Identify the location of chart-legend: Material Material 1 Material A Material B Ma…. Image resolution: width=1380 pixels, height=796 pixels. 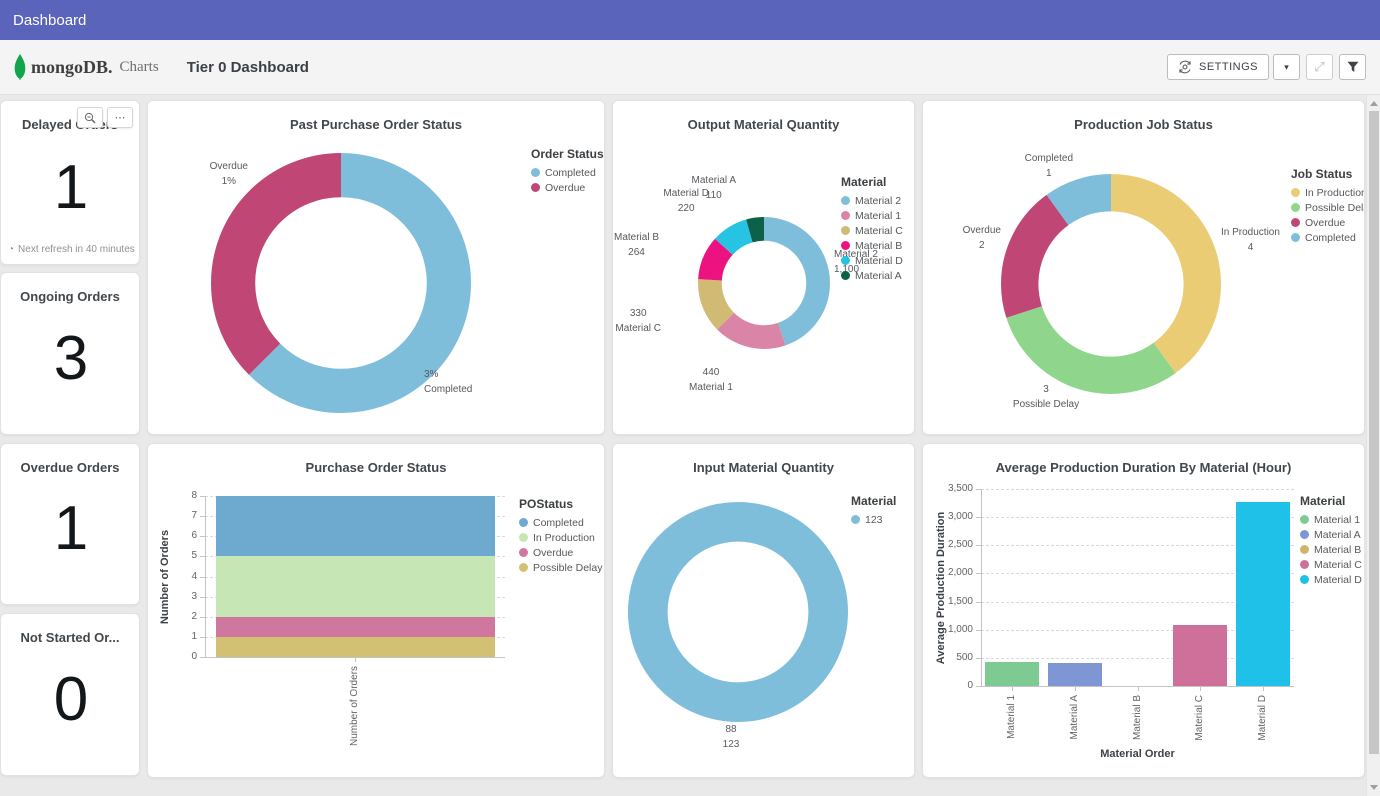
(1331, 541).